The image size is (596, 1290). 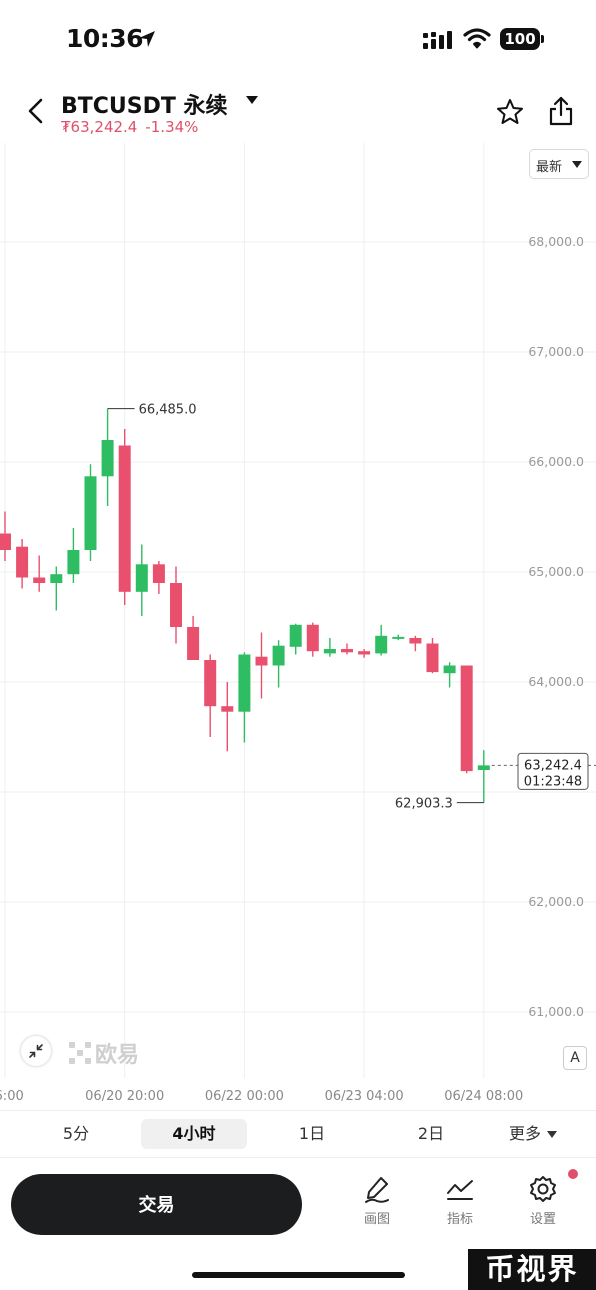 What do you see at coordinates (542, 39) in the screenshot?
I see `battery-tip` at bounding box center [542, 39].